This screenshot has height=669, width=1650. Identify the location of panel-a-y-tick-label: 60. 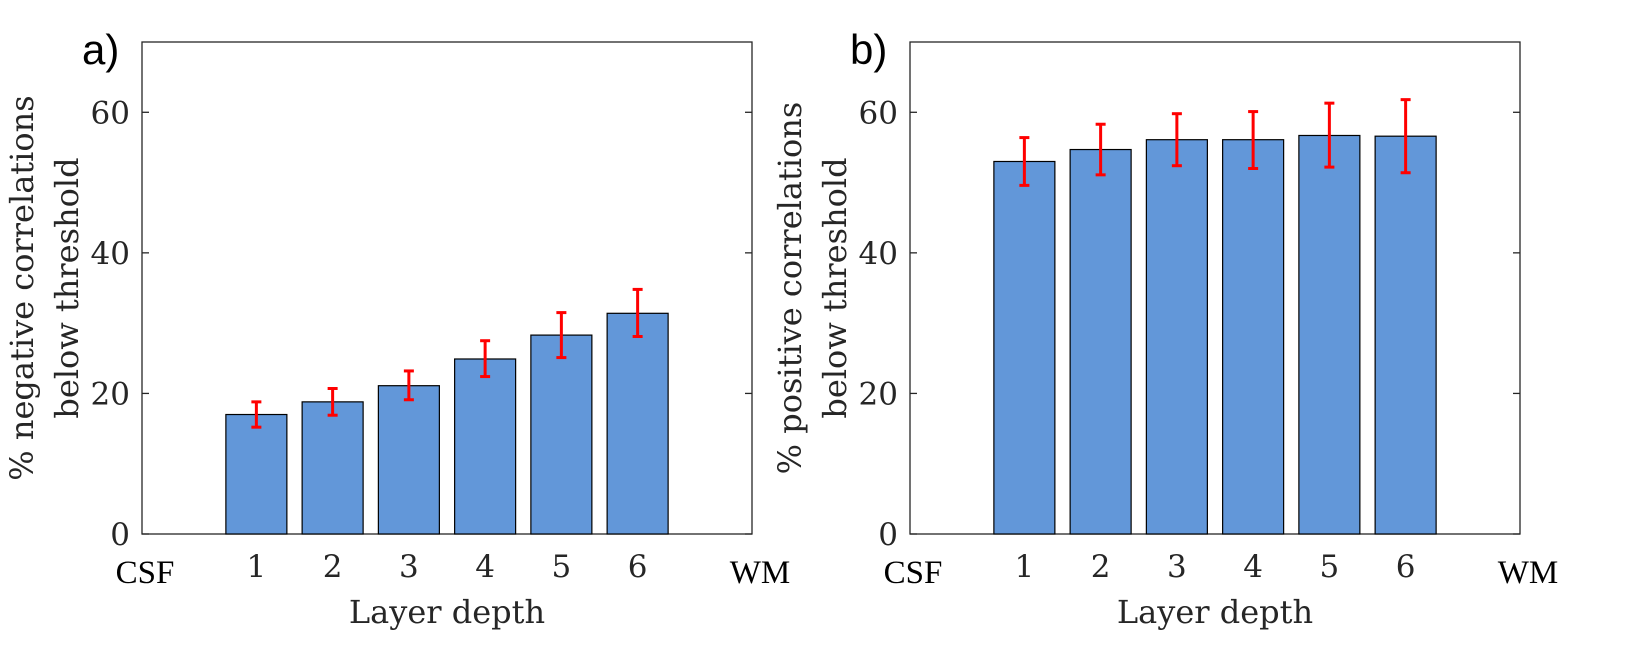
(110, 113).